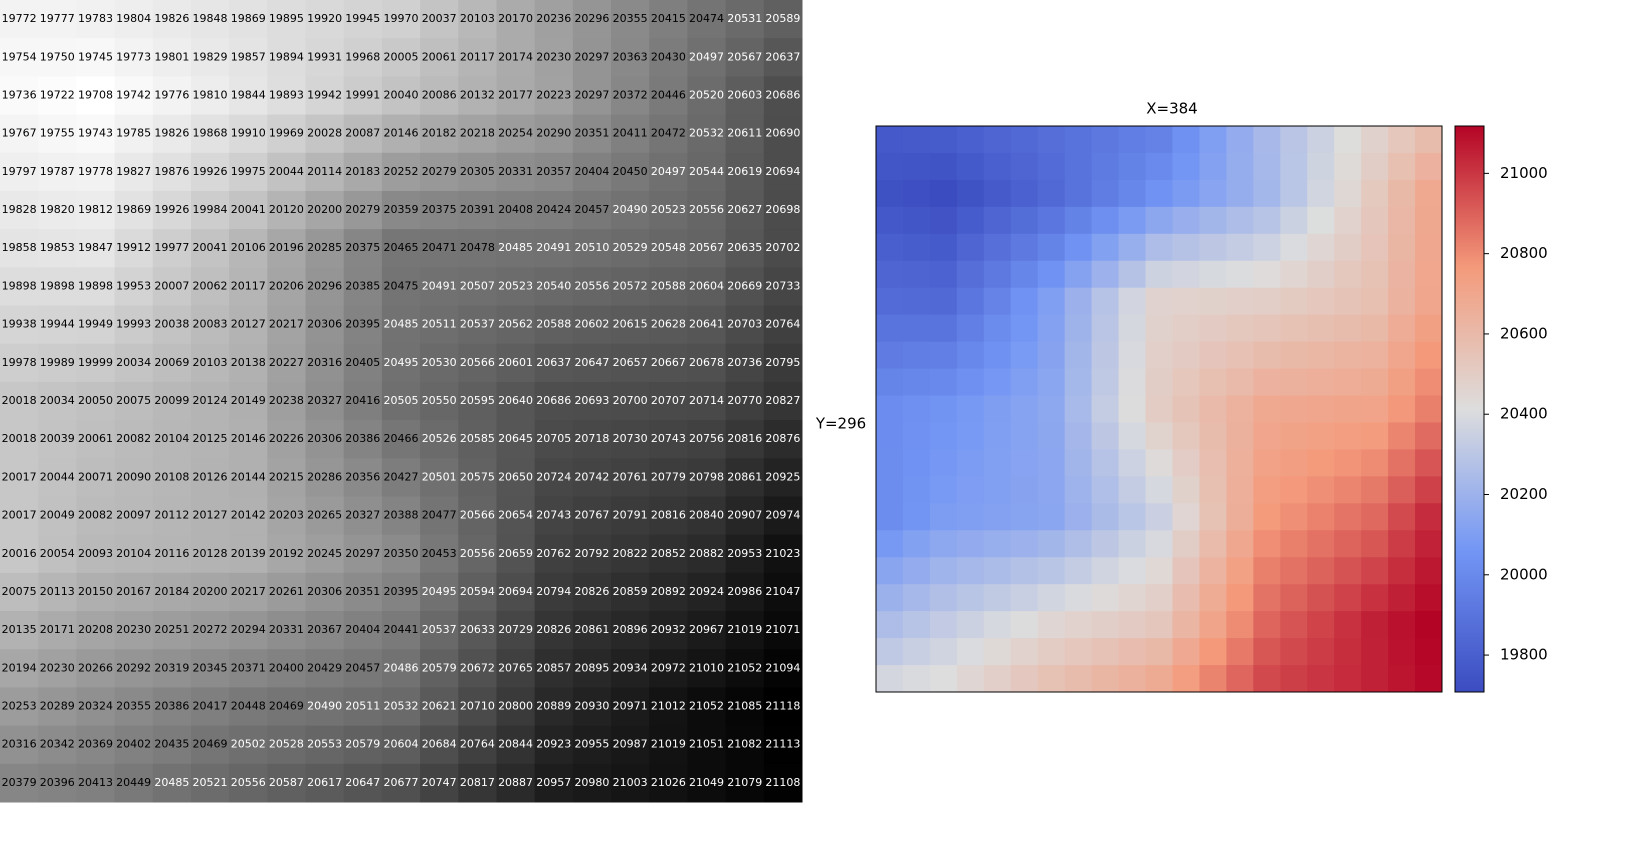 This screenshot has width=1644, height=846. I want to click on cell-value: 19945, so click(362, 18).